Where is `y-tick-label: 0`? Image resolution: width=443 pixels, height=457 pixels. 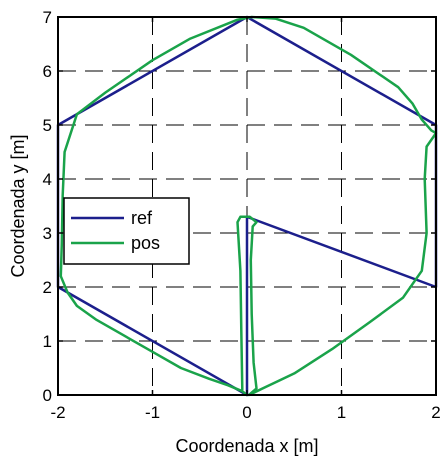
y-tick-label: 0 is located at coordinates (47, 395).